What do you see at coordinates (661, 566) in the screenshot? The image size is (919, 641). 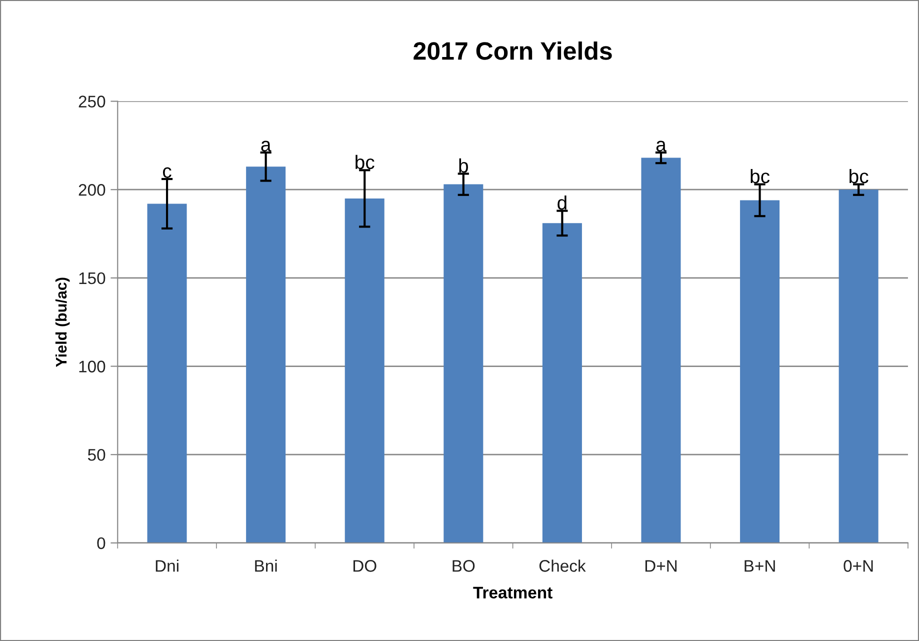 I see `x-tick-label: D+N` at bounding box center [661, 566].